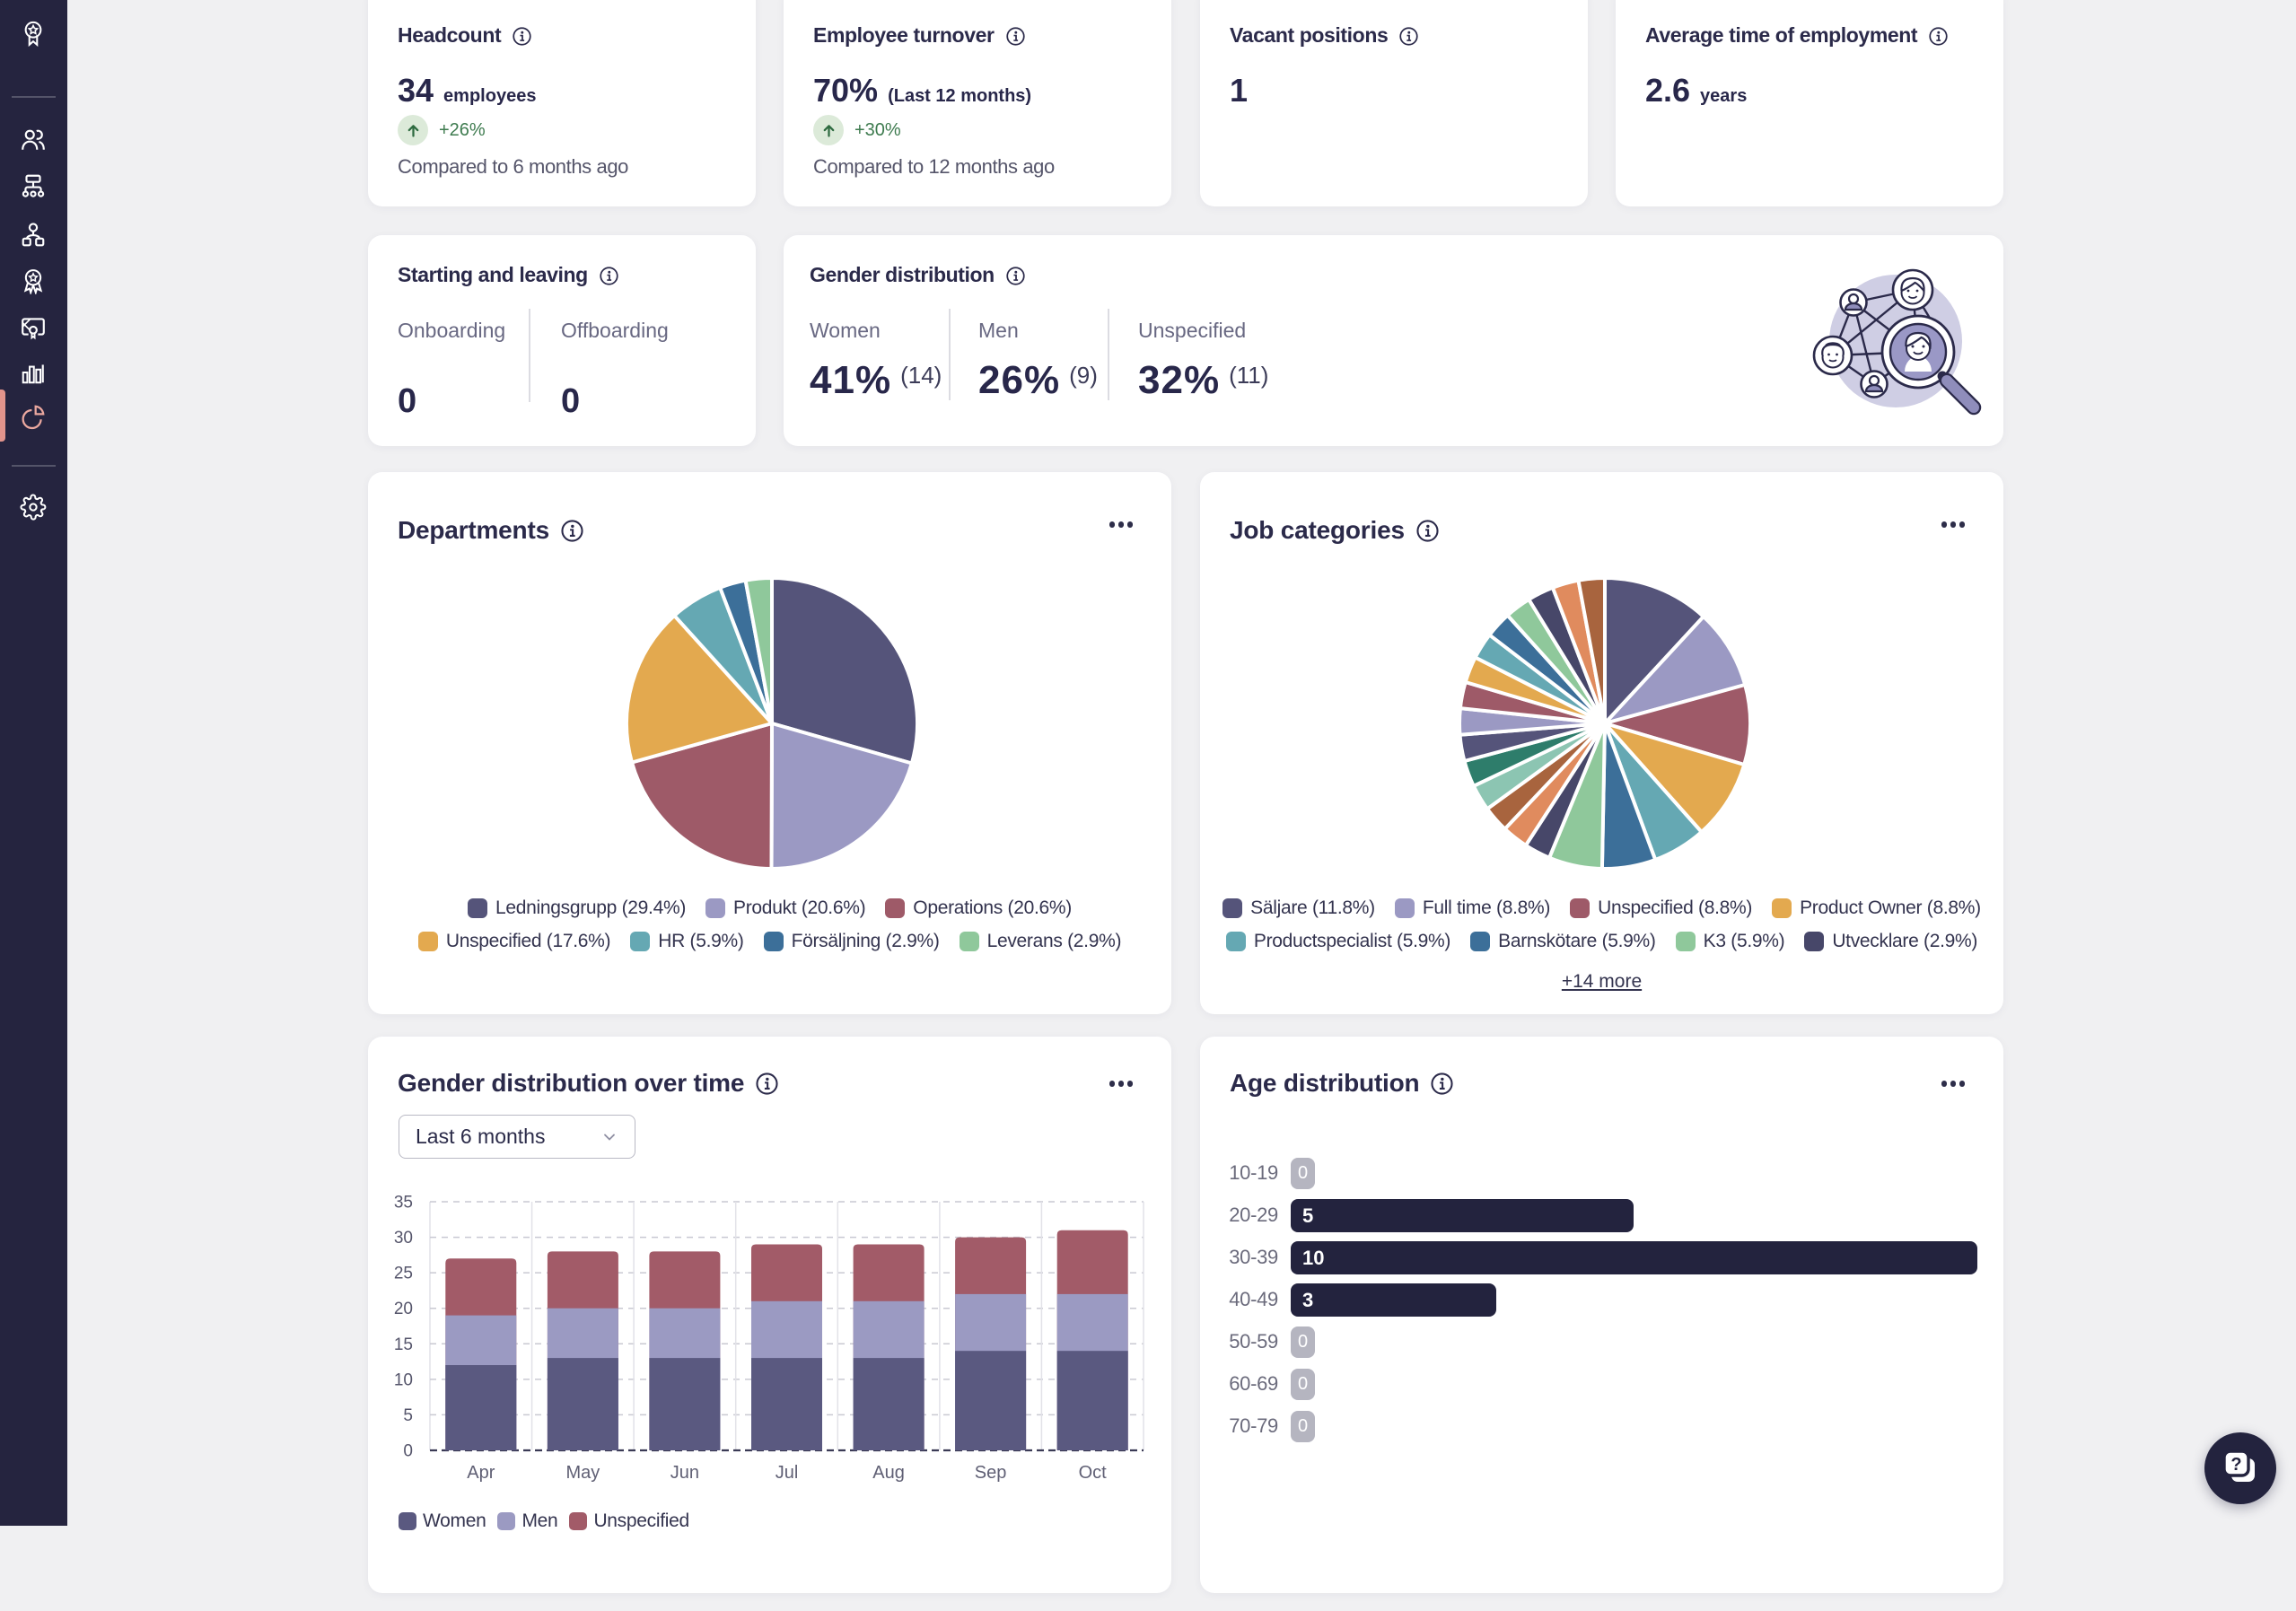  I want to click on svg-text: Jul, so click(787, 1473).